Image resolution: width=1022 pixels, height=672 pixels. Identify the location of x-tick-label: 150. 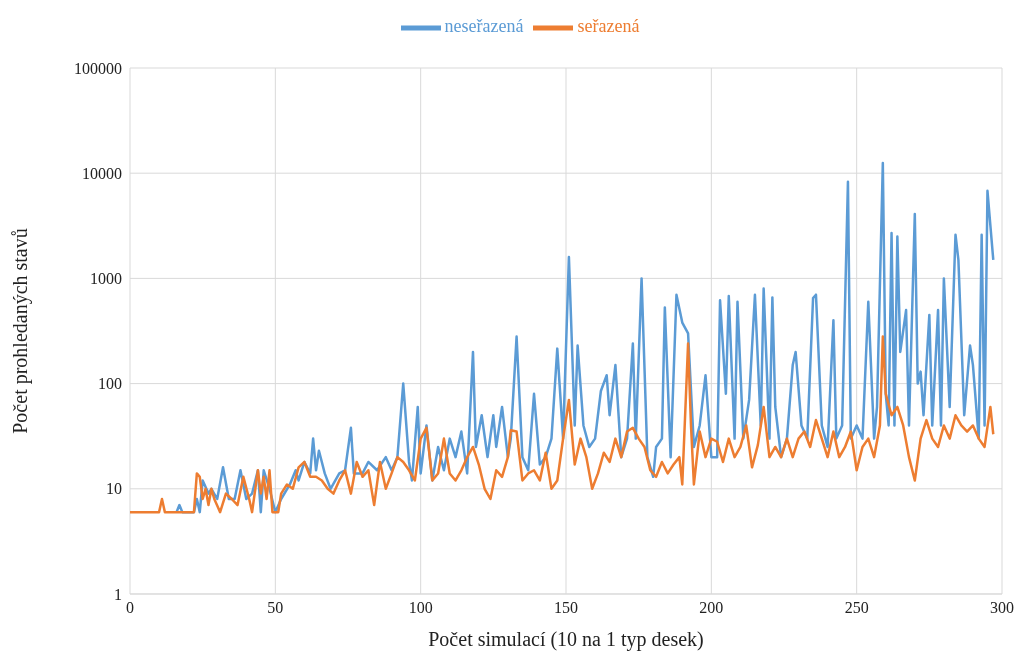
(566, 608).